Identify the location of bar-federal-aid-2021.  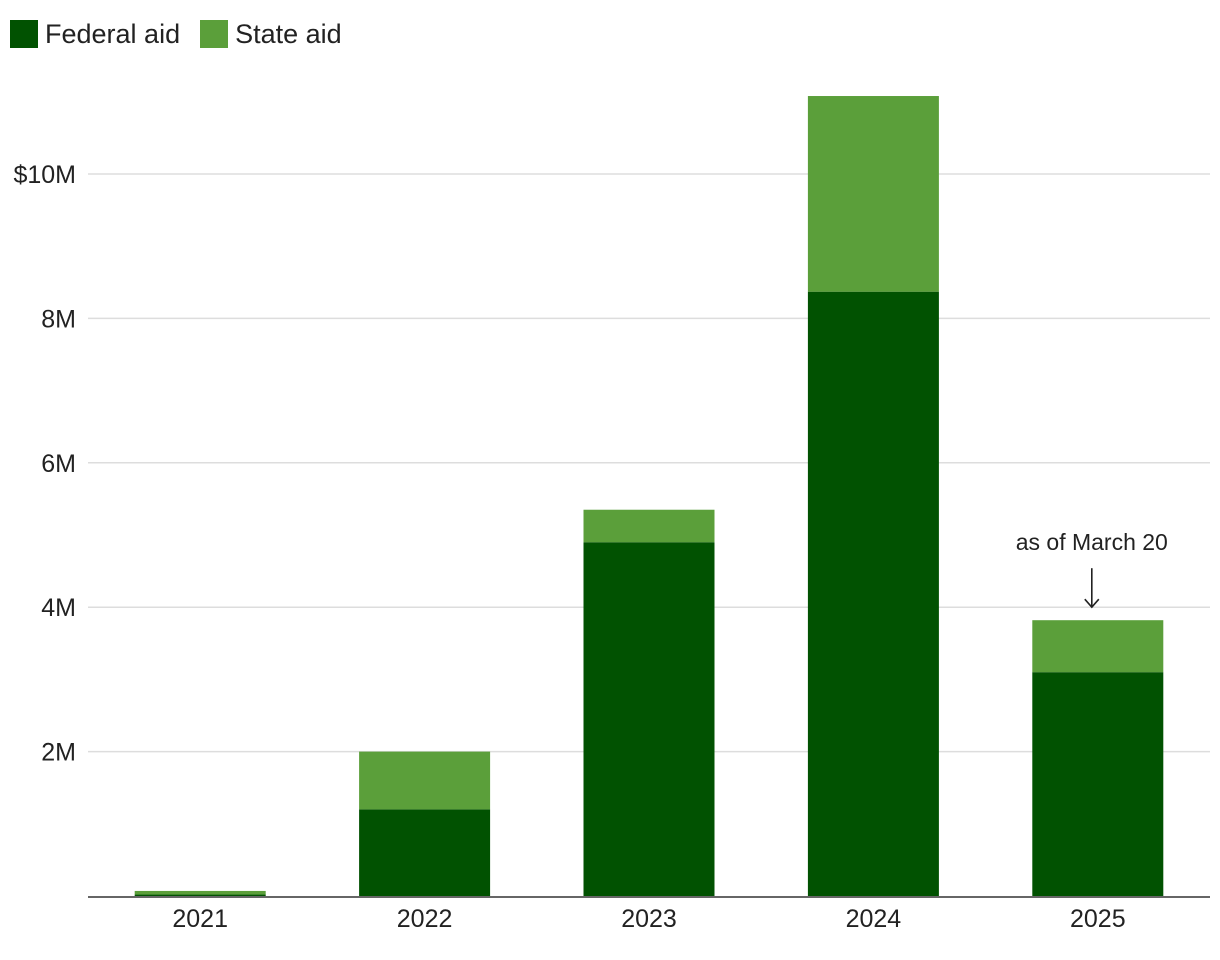
(200, 895).